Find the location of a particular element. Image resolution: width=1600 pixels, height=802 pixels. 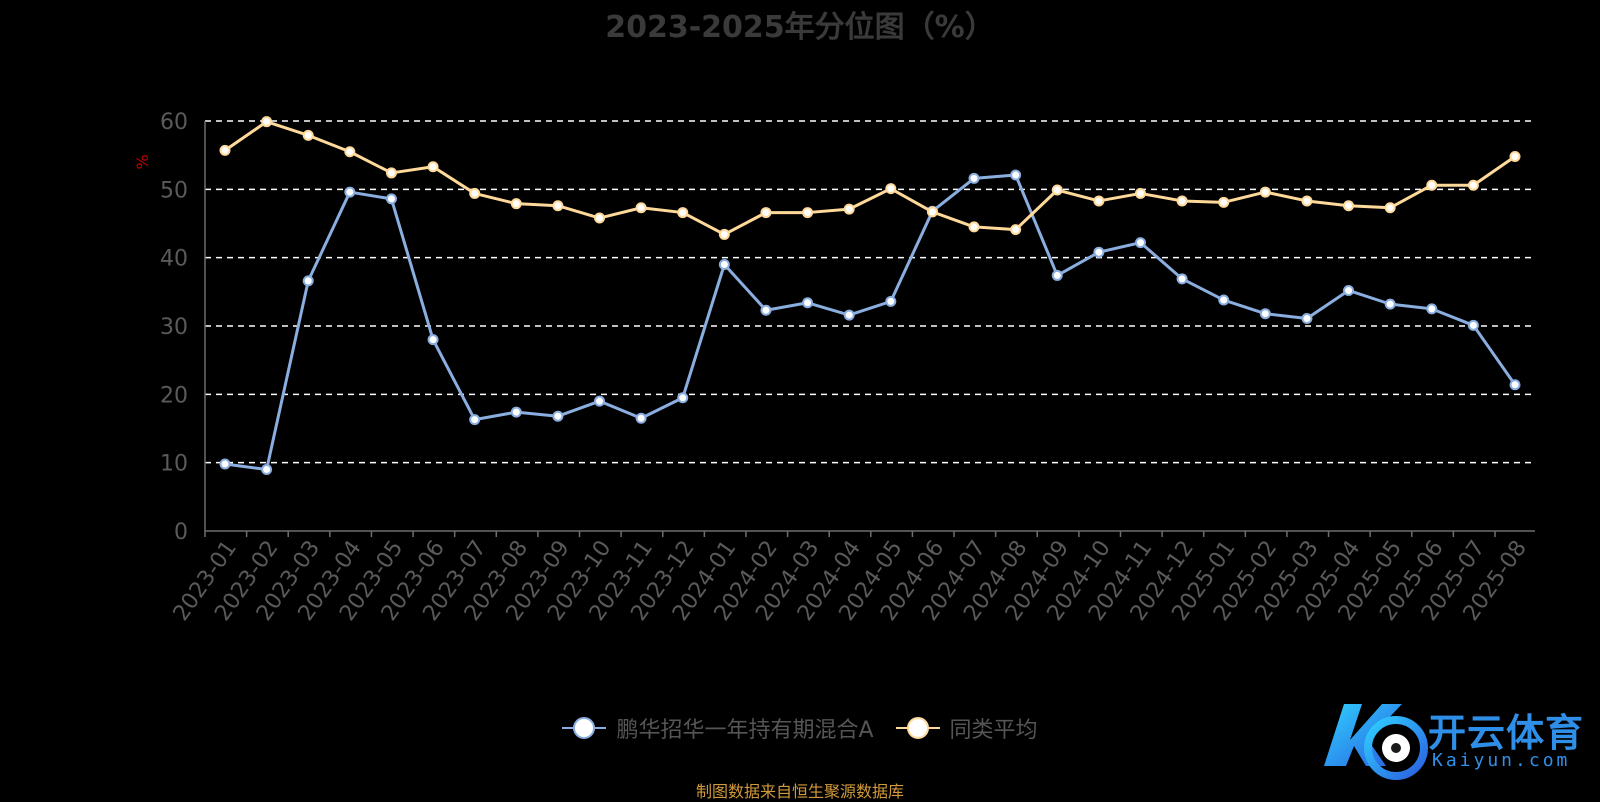

y-tick-label: 40 is located at coordinates (174, 259).